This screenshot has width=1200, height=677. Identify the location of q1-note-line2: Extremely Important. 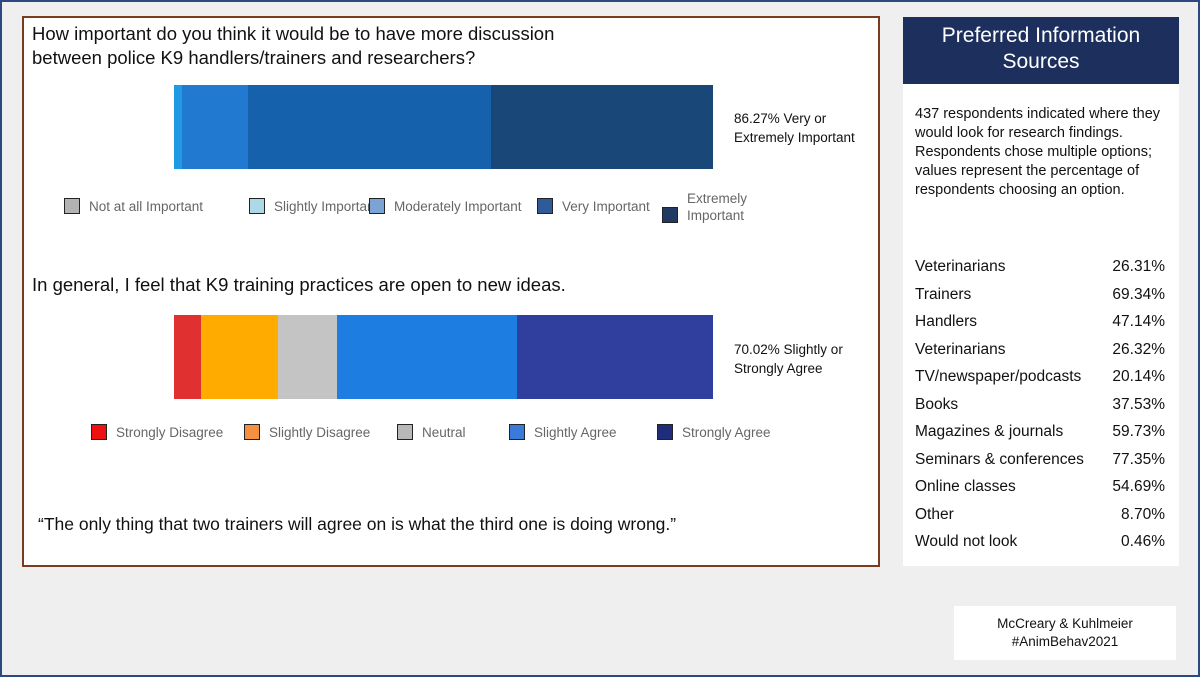
(794, 137).